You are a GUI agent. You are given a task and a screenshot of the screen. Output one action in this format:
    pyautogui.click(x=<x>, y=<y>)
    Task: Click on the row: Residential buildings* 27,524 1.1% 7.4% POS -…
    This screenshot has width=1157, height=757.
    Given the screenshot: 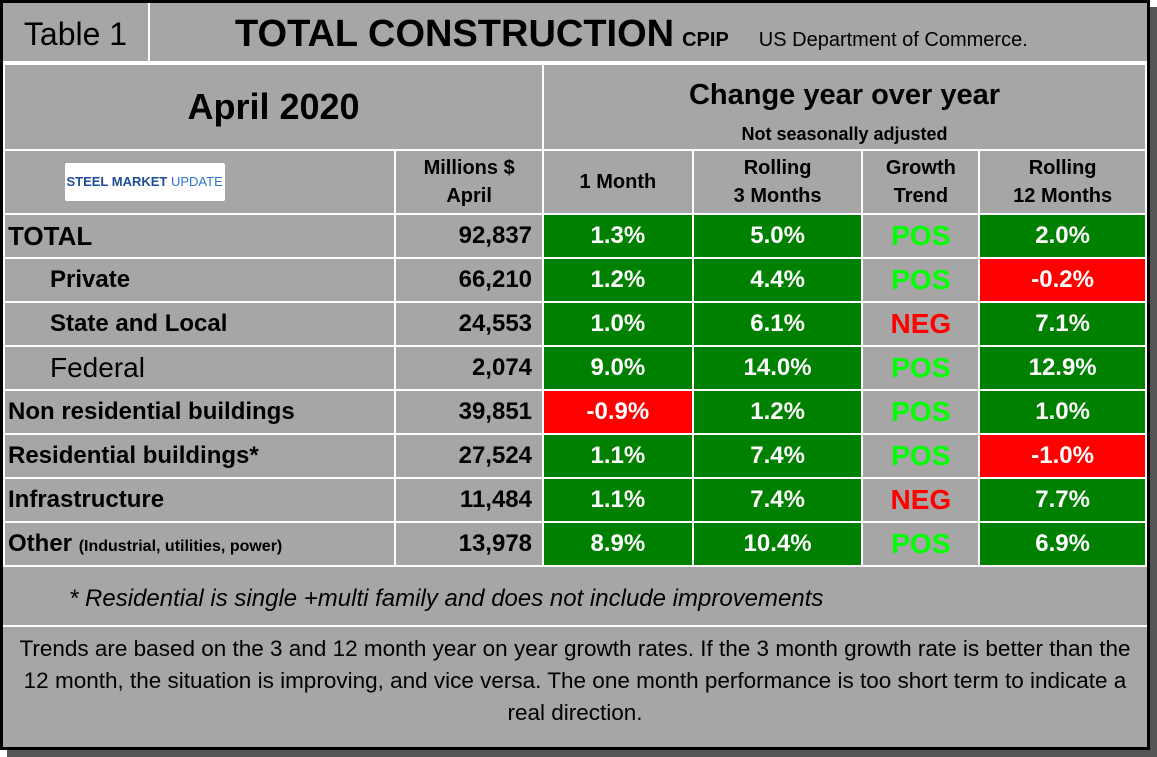 What is the action you would take?
    pyautogui.click(x=574, y=456)
    